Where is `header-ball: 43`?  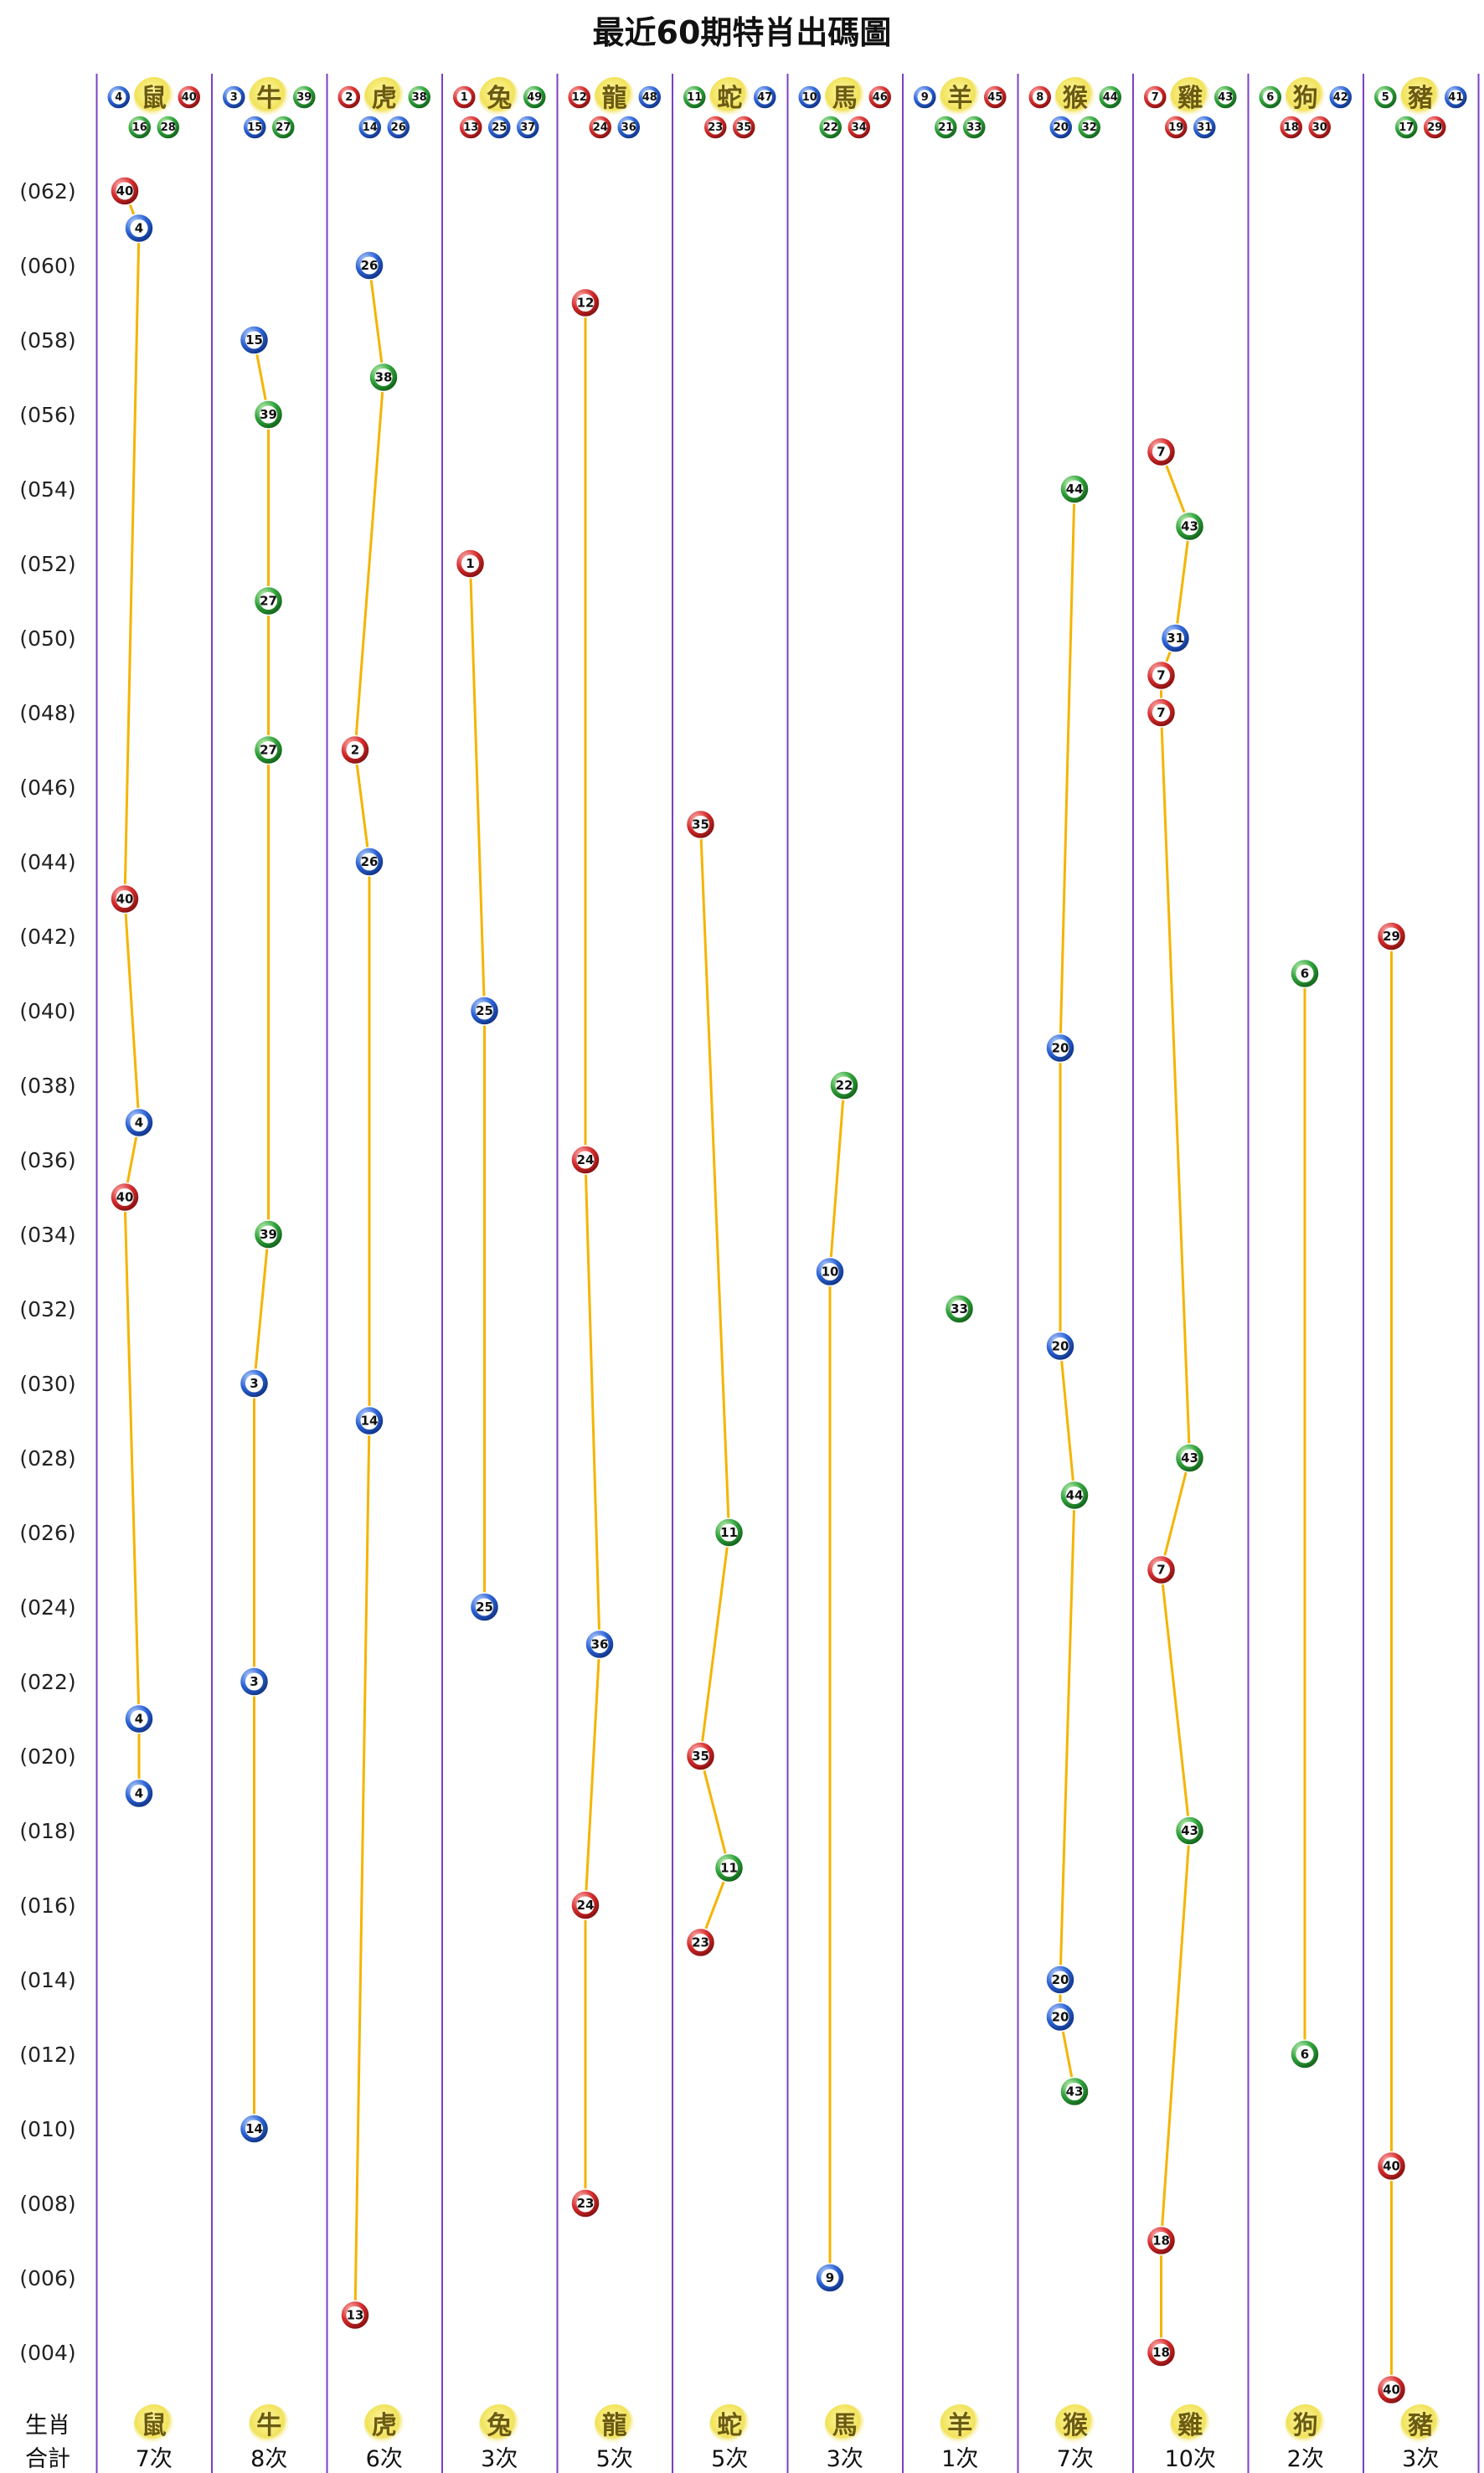
header-ball: 43 is located at coordinates (1225, 97).